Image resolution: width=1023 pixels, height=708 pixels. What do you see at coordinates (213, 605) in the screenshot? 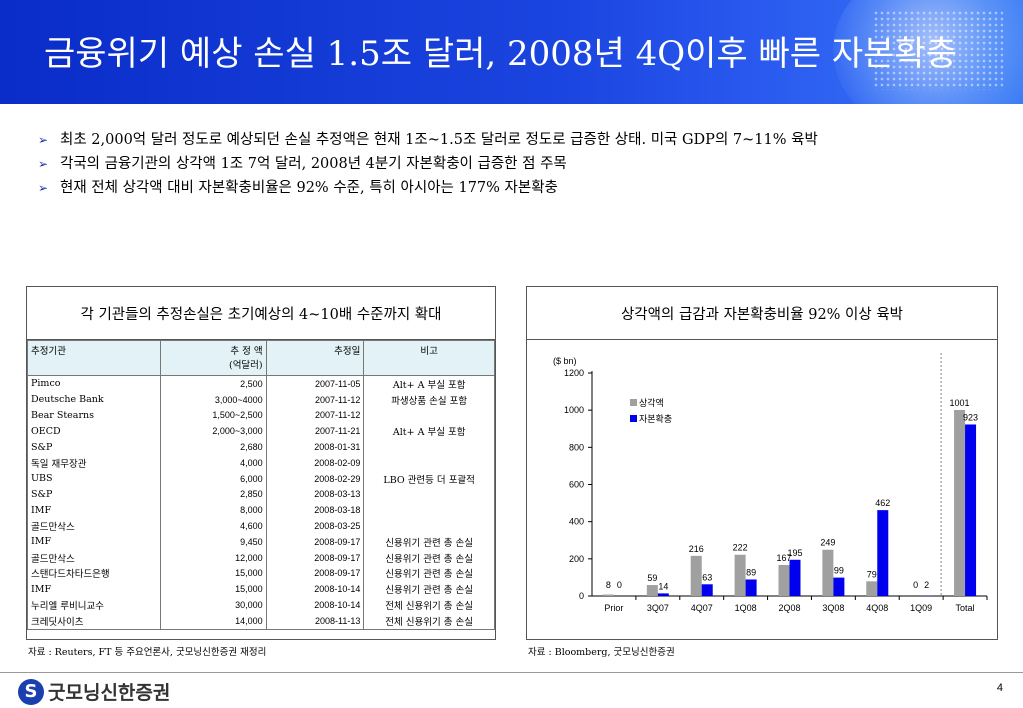
I see `amount-cell: 30,000` at bounding box center [213, 605].